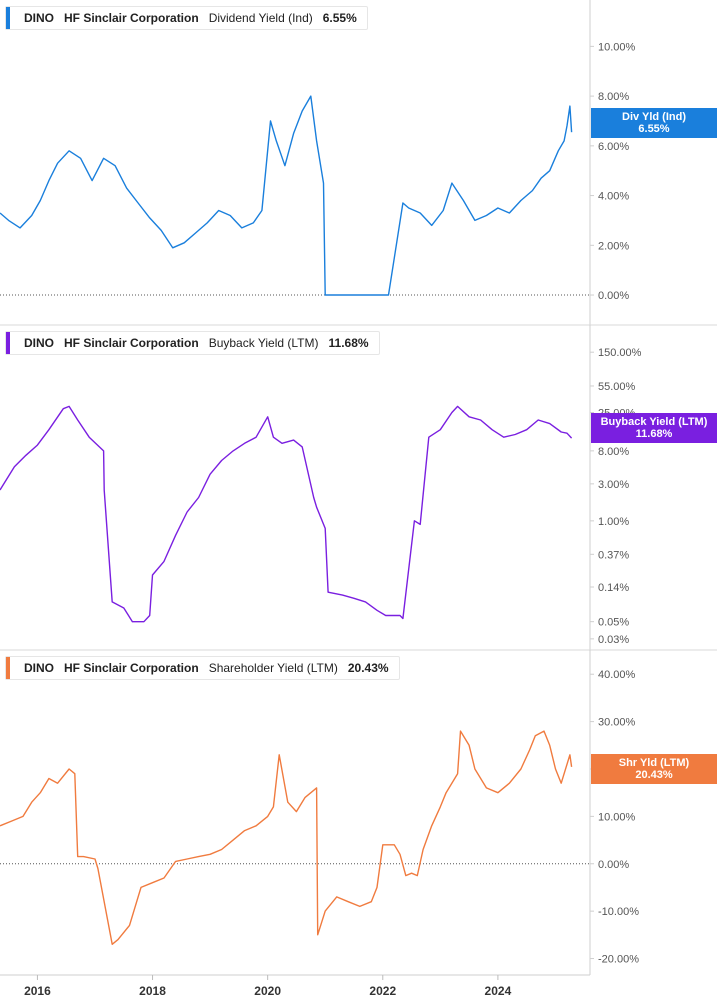 The width and height of the screenshot is (717, 1005). Describe the element at coordinates (654, 129) in the screenshot. I see `flag-value: 6.55%` at that location.